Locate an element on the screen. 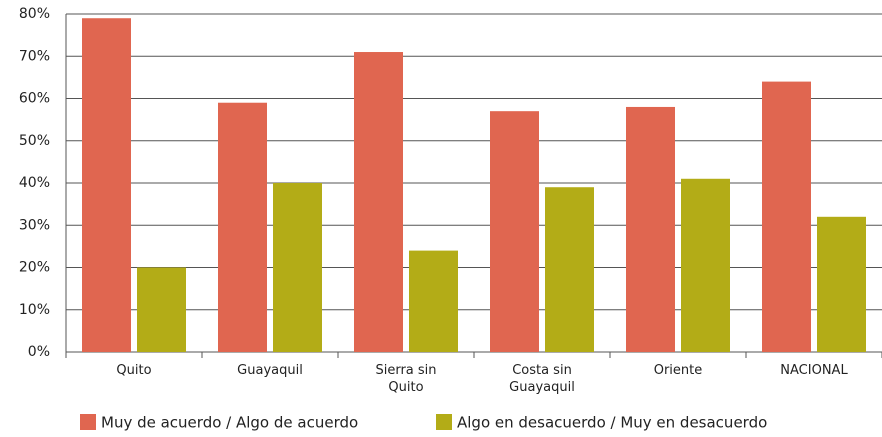  x-tick-label: Guayaquil is located at coordinates (270, 370).